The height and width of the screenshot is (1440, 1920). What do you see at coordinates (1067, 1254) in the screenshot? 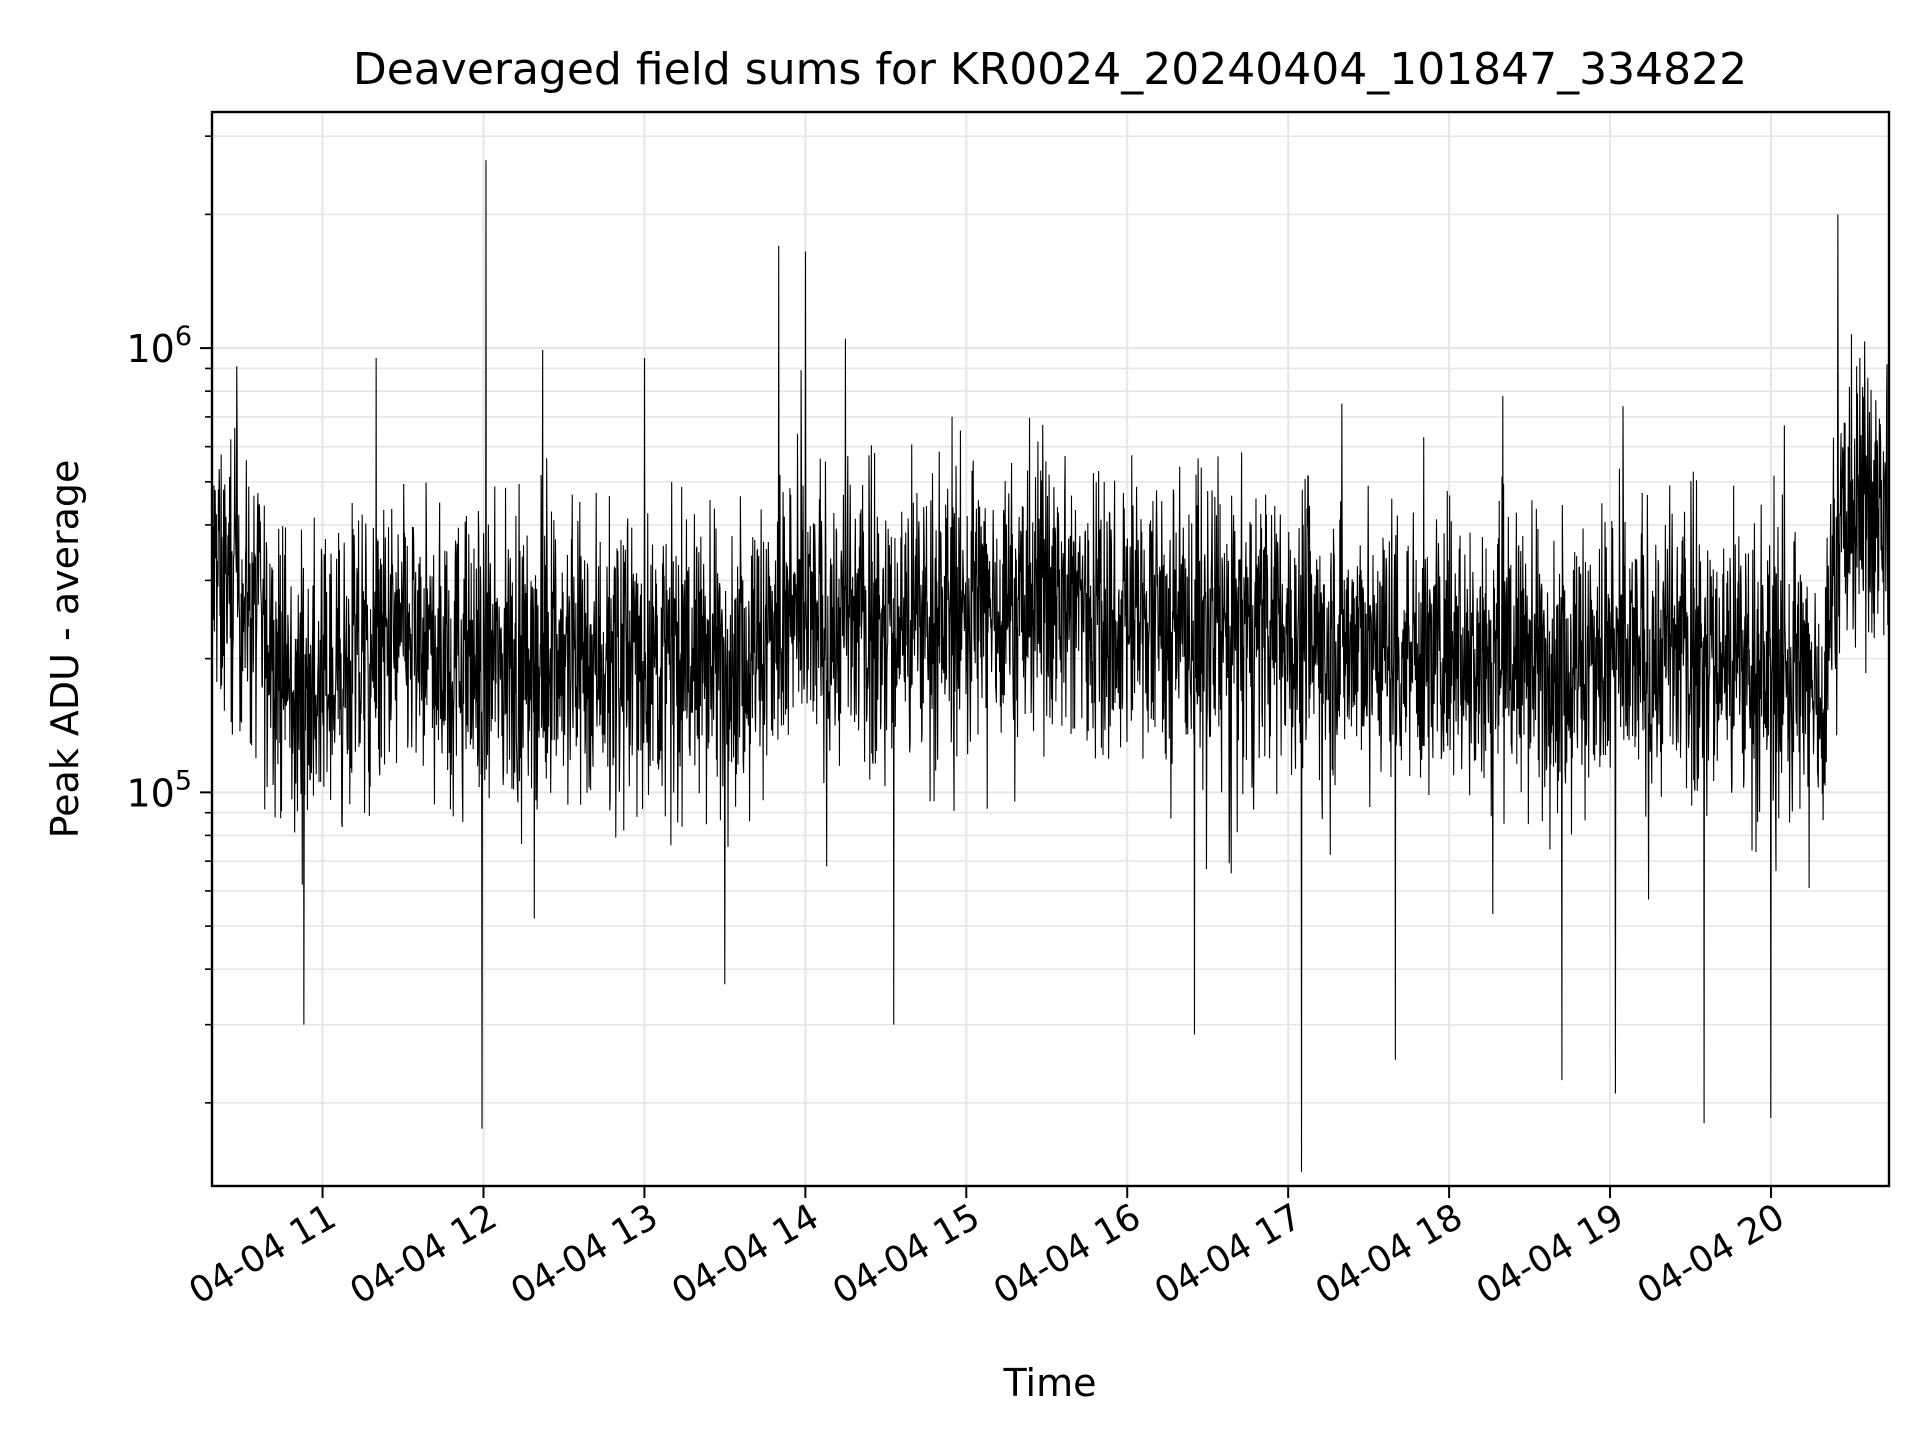
I see `x-tick-label: 04-04 16` at bounding box center [1067, 1254].